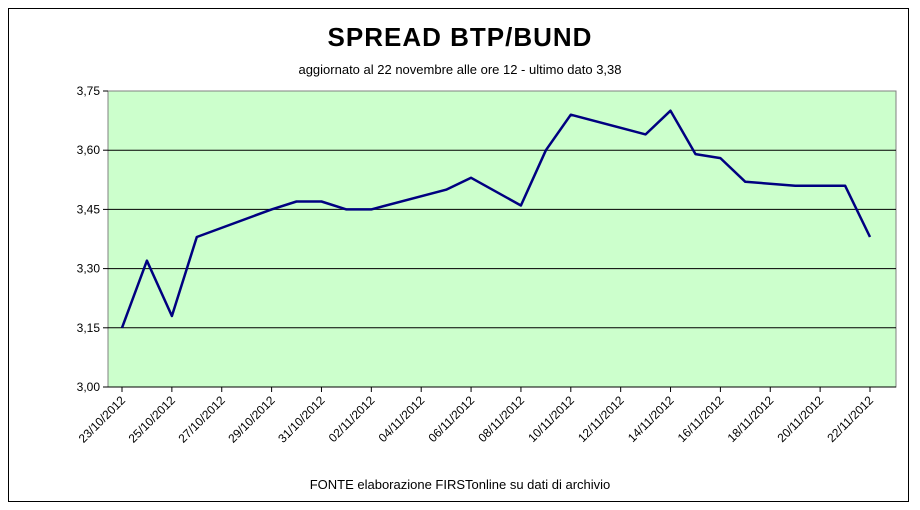  Describe the element at coordinates (301, 419) in the screenshot. I see `x-tick-label: 31/10/2012` at that location.